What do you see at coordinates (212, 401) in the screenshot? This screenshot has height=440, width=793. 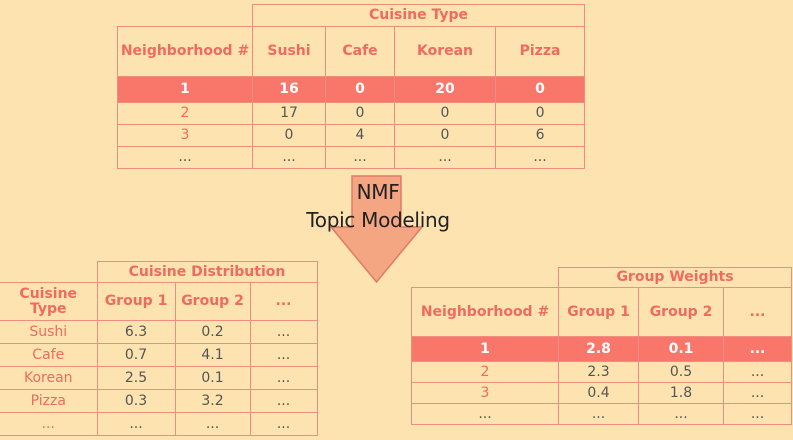 I see `cell: 3.2` at bounding box center [212, 401].